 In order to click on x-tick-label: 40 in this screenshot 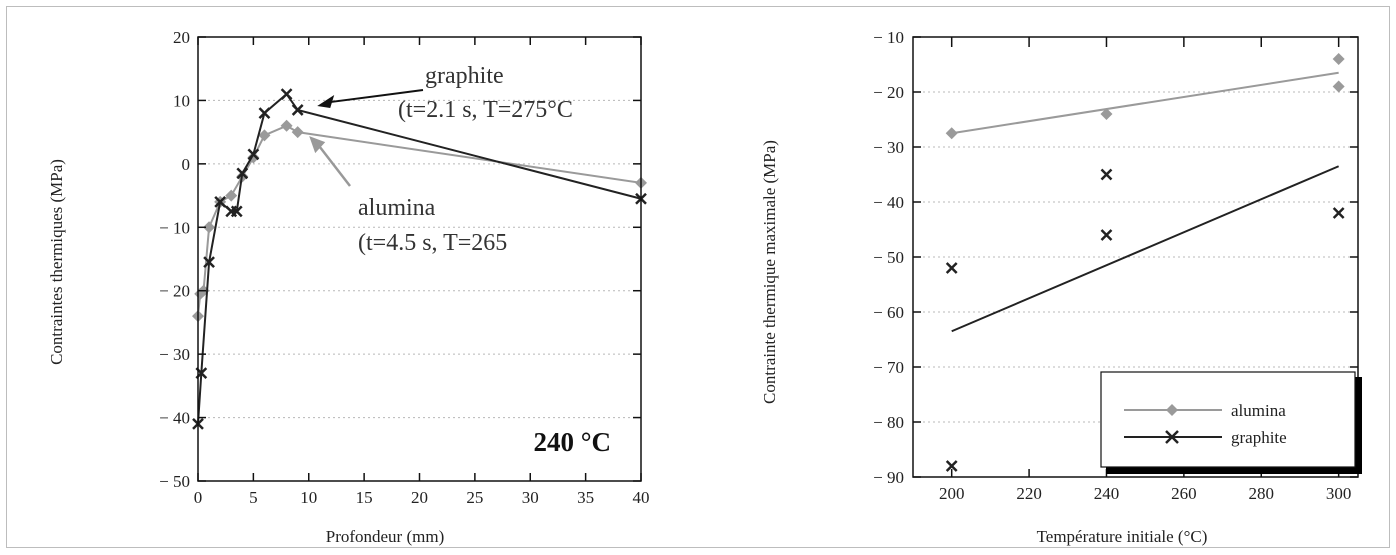, I will do `click(641, 497)`.